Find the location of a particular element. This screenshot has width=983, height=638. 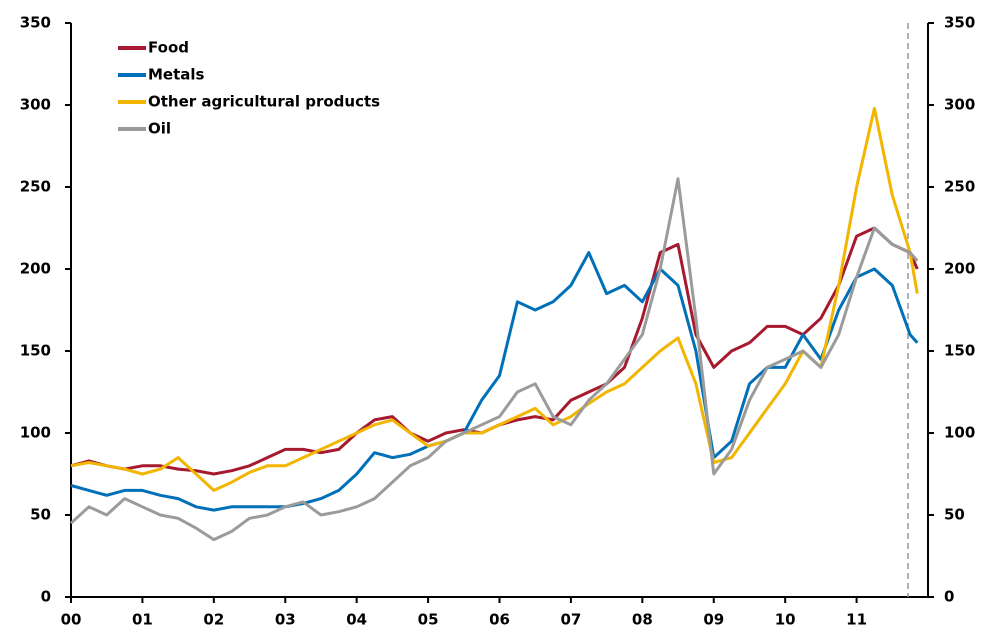

x-tick-label: 06 is located at coordinates (499, 620).